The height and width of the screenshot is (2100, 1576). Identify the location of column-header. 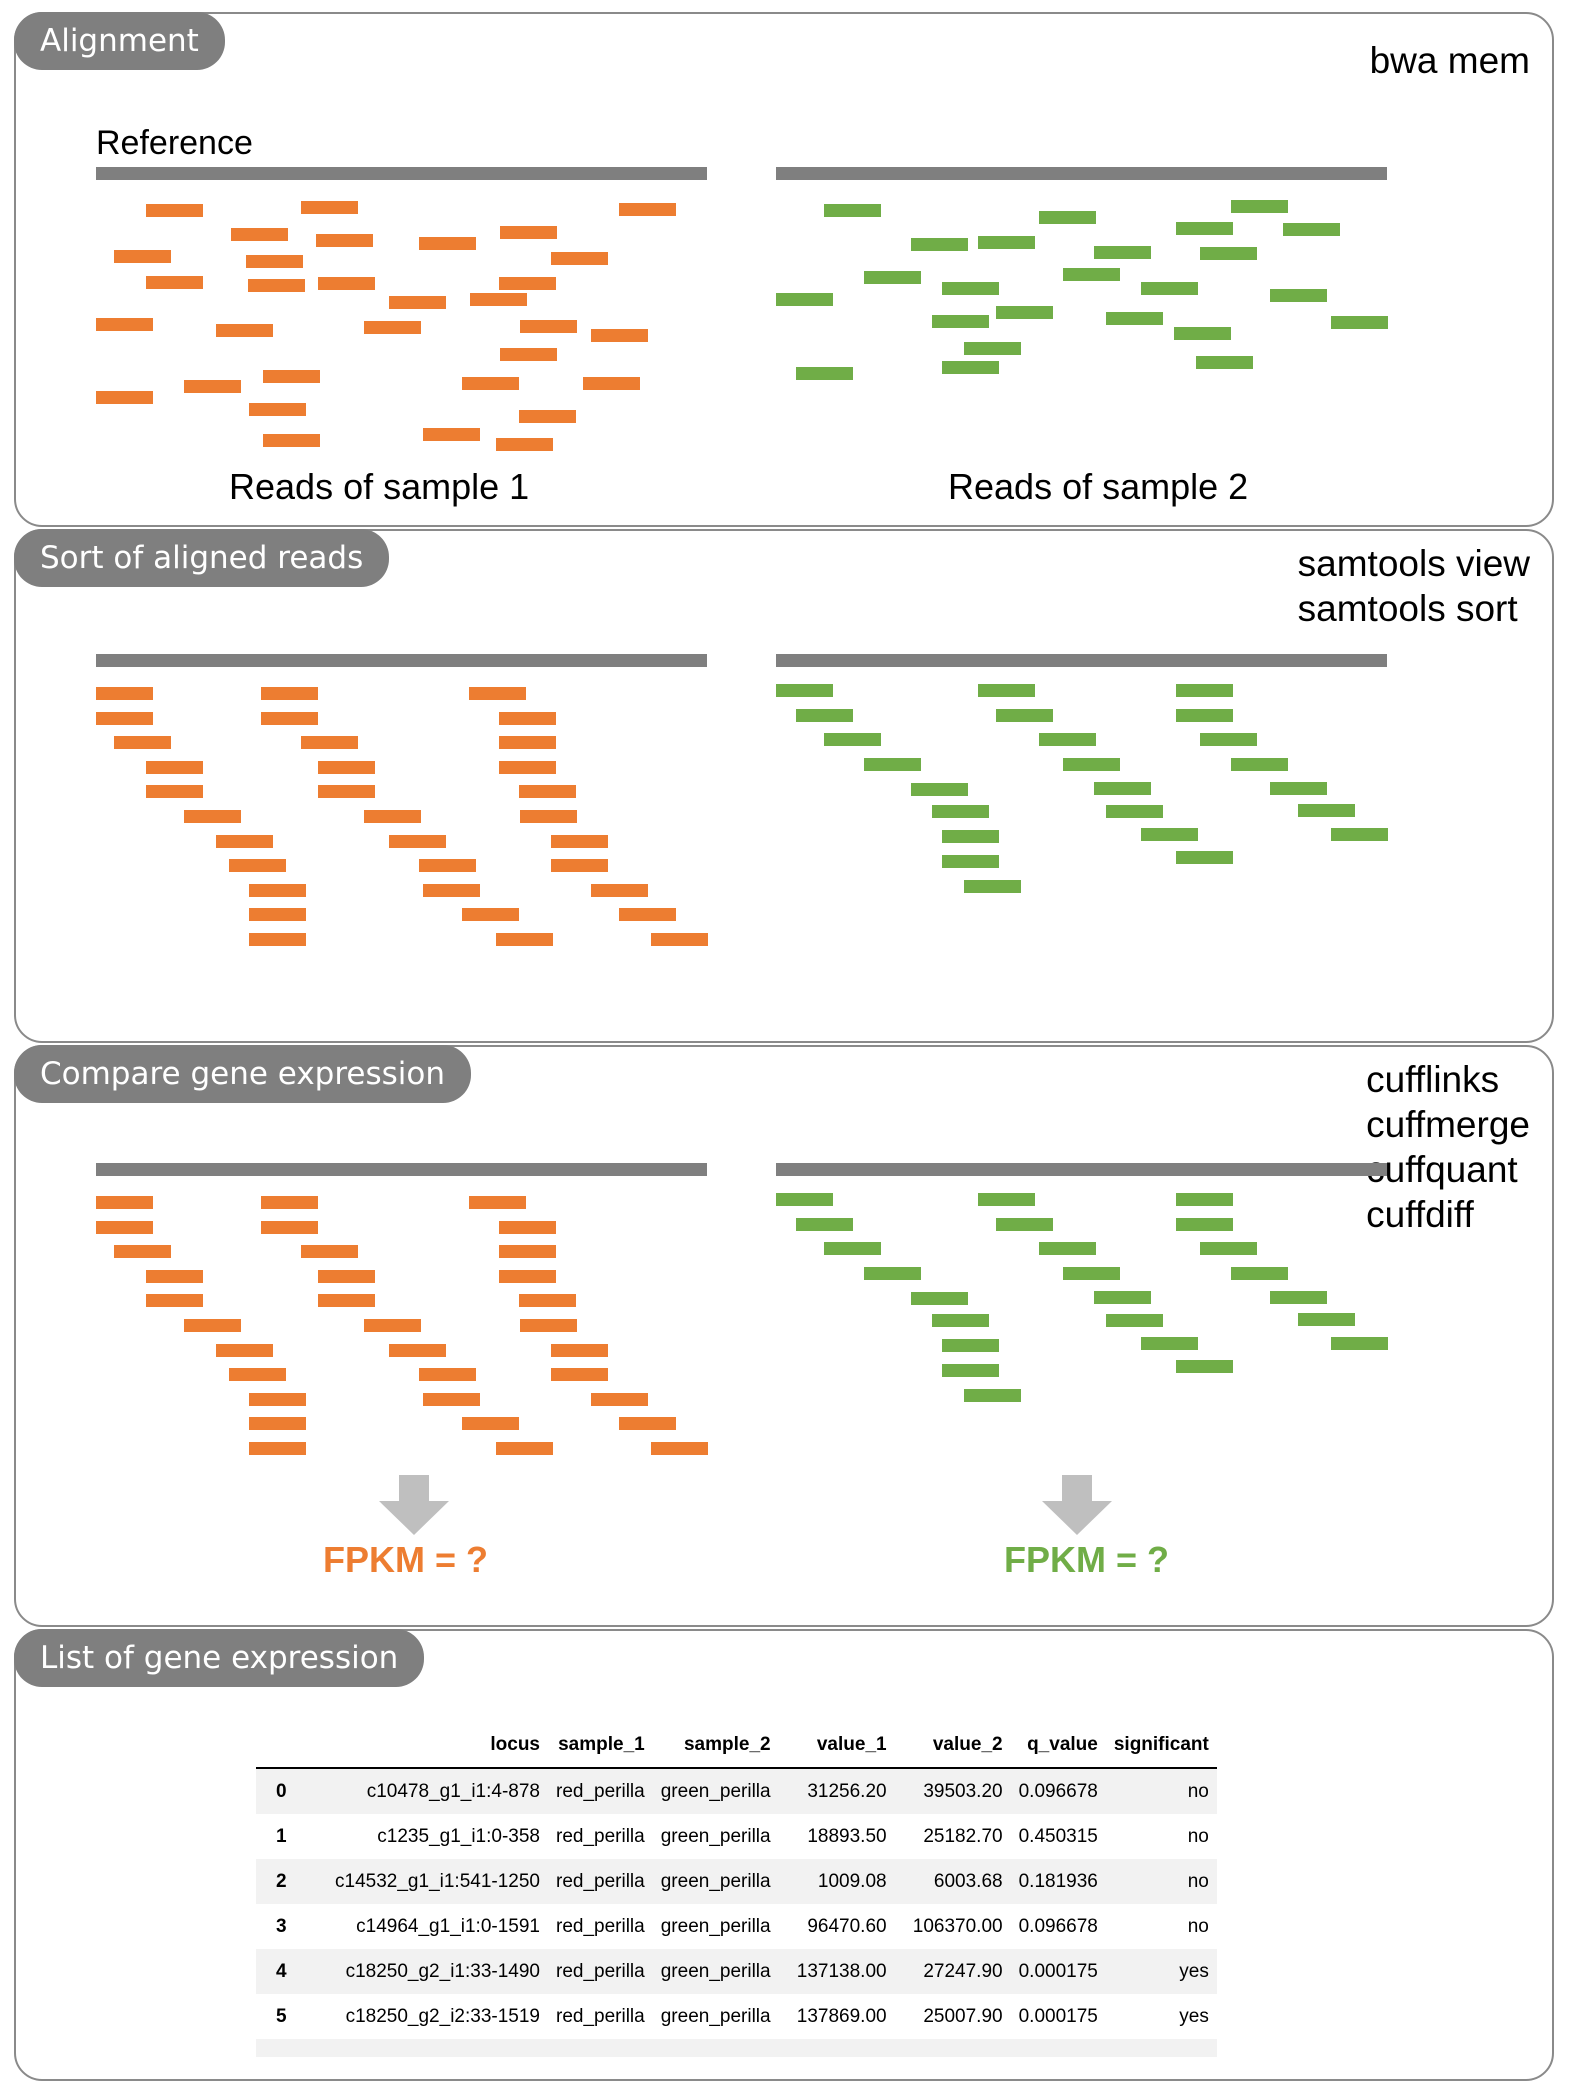
(284, 1746).